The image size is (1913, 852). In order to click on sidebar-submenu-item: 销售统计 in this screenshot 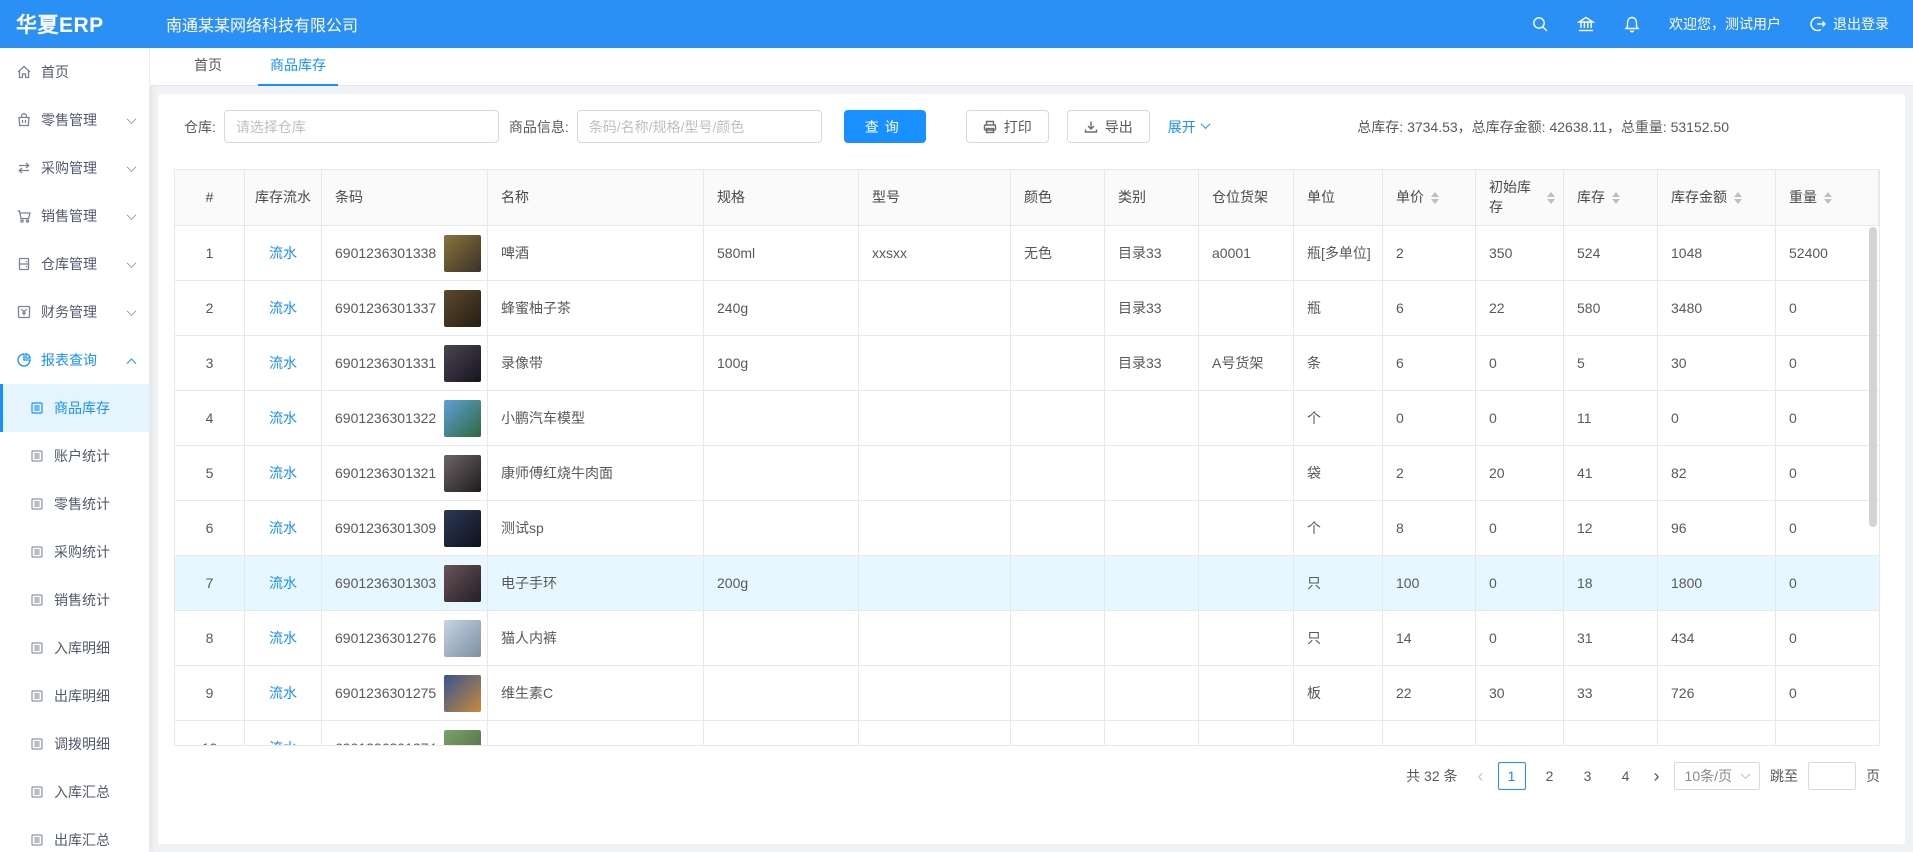, I will do `click(74, 600)`.